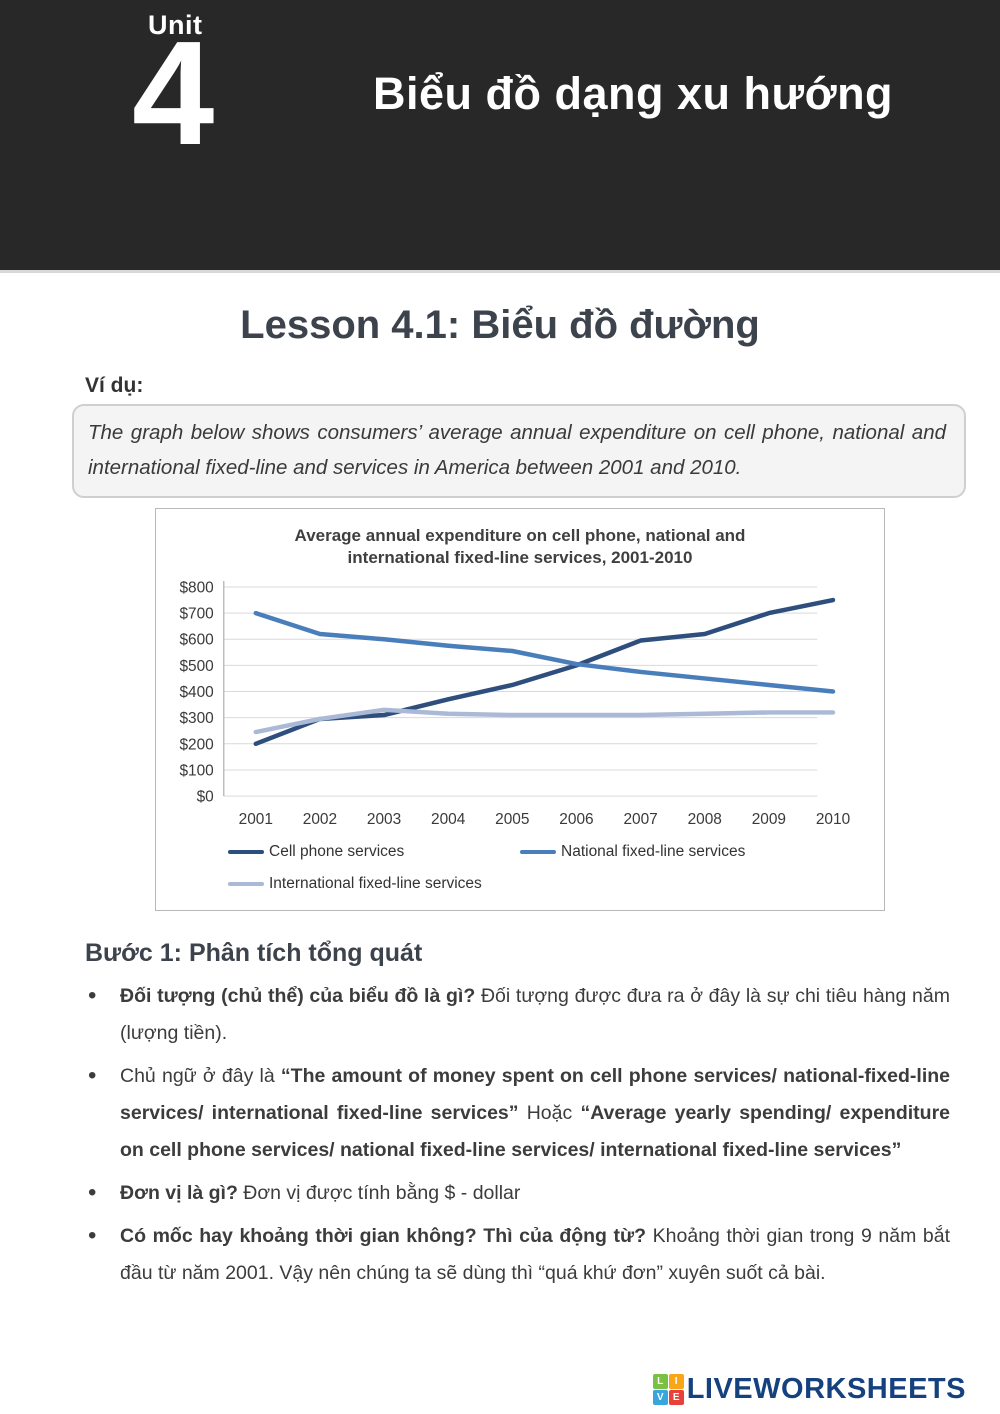  What do you see at coordinates (196, 770) in the screenshot?
I see `y-tick-label: $100` at bounding box center [196, 770].